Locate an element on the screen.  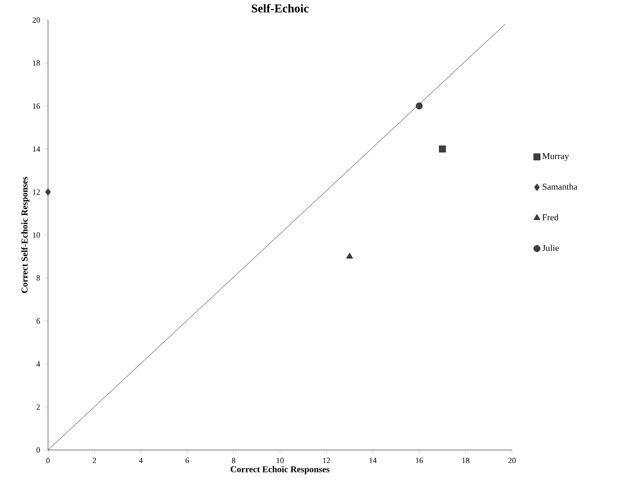
x-axis-title: Correct Echoic Responses is located at coordinates (280, 470).